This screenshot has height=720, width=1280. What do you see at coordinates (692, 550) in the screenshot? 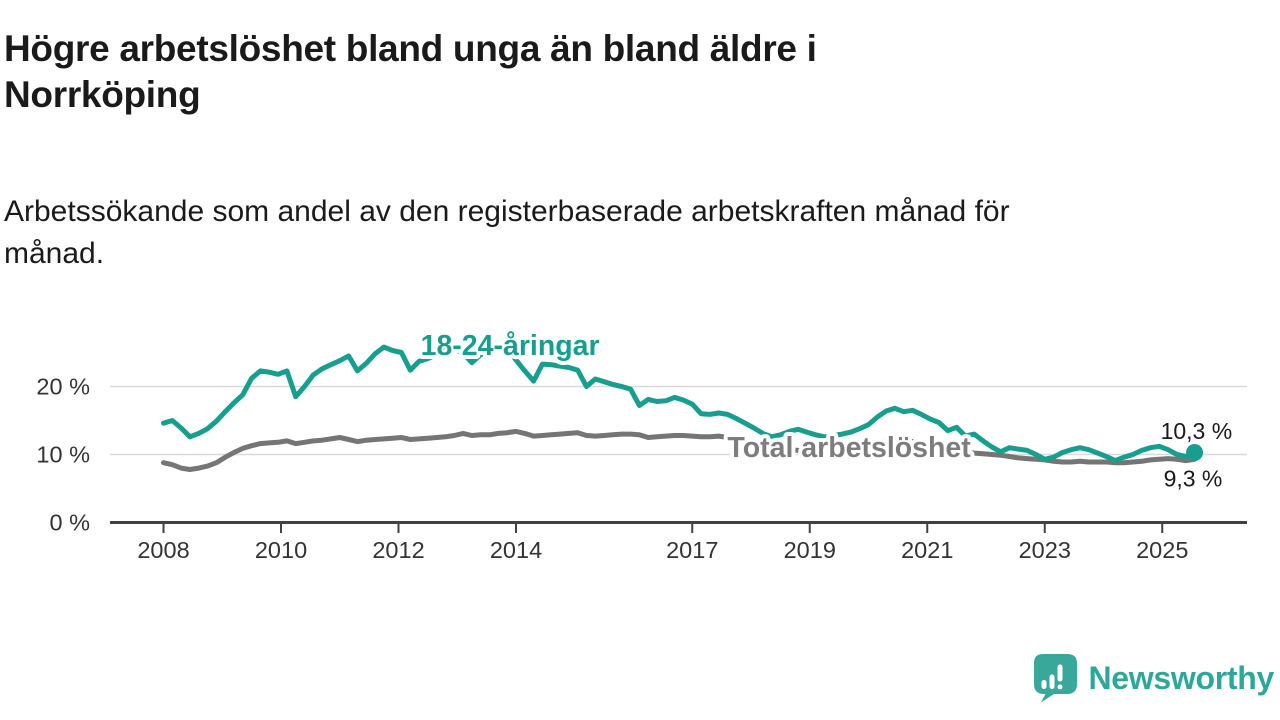
I see `x-tick-label-2017: 2017` at bounding box center [692, 550].